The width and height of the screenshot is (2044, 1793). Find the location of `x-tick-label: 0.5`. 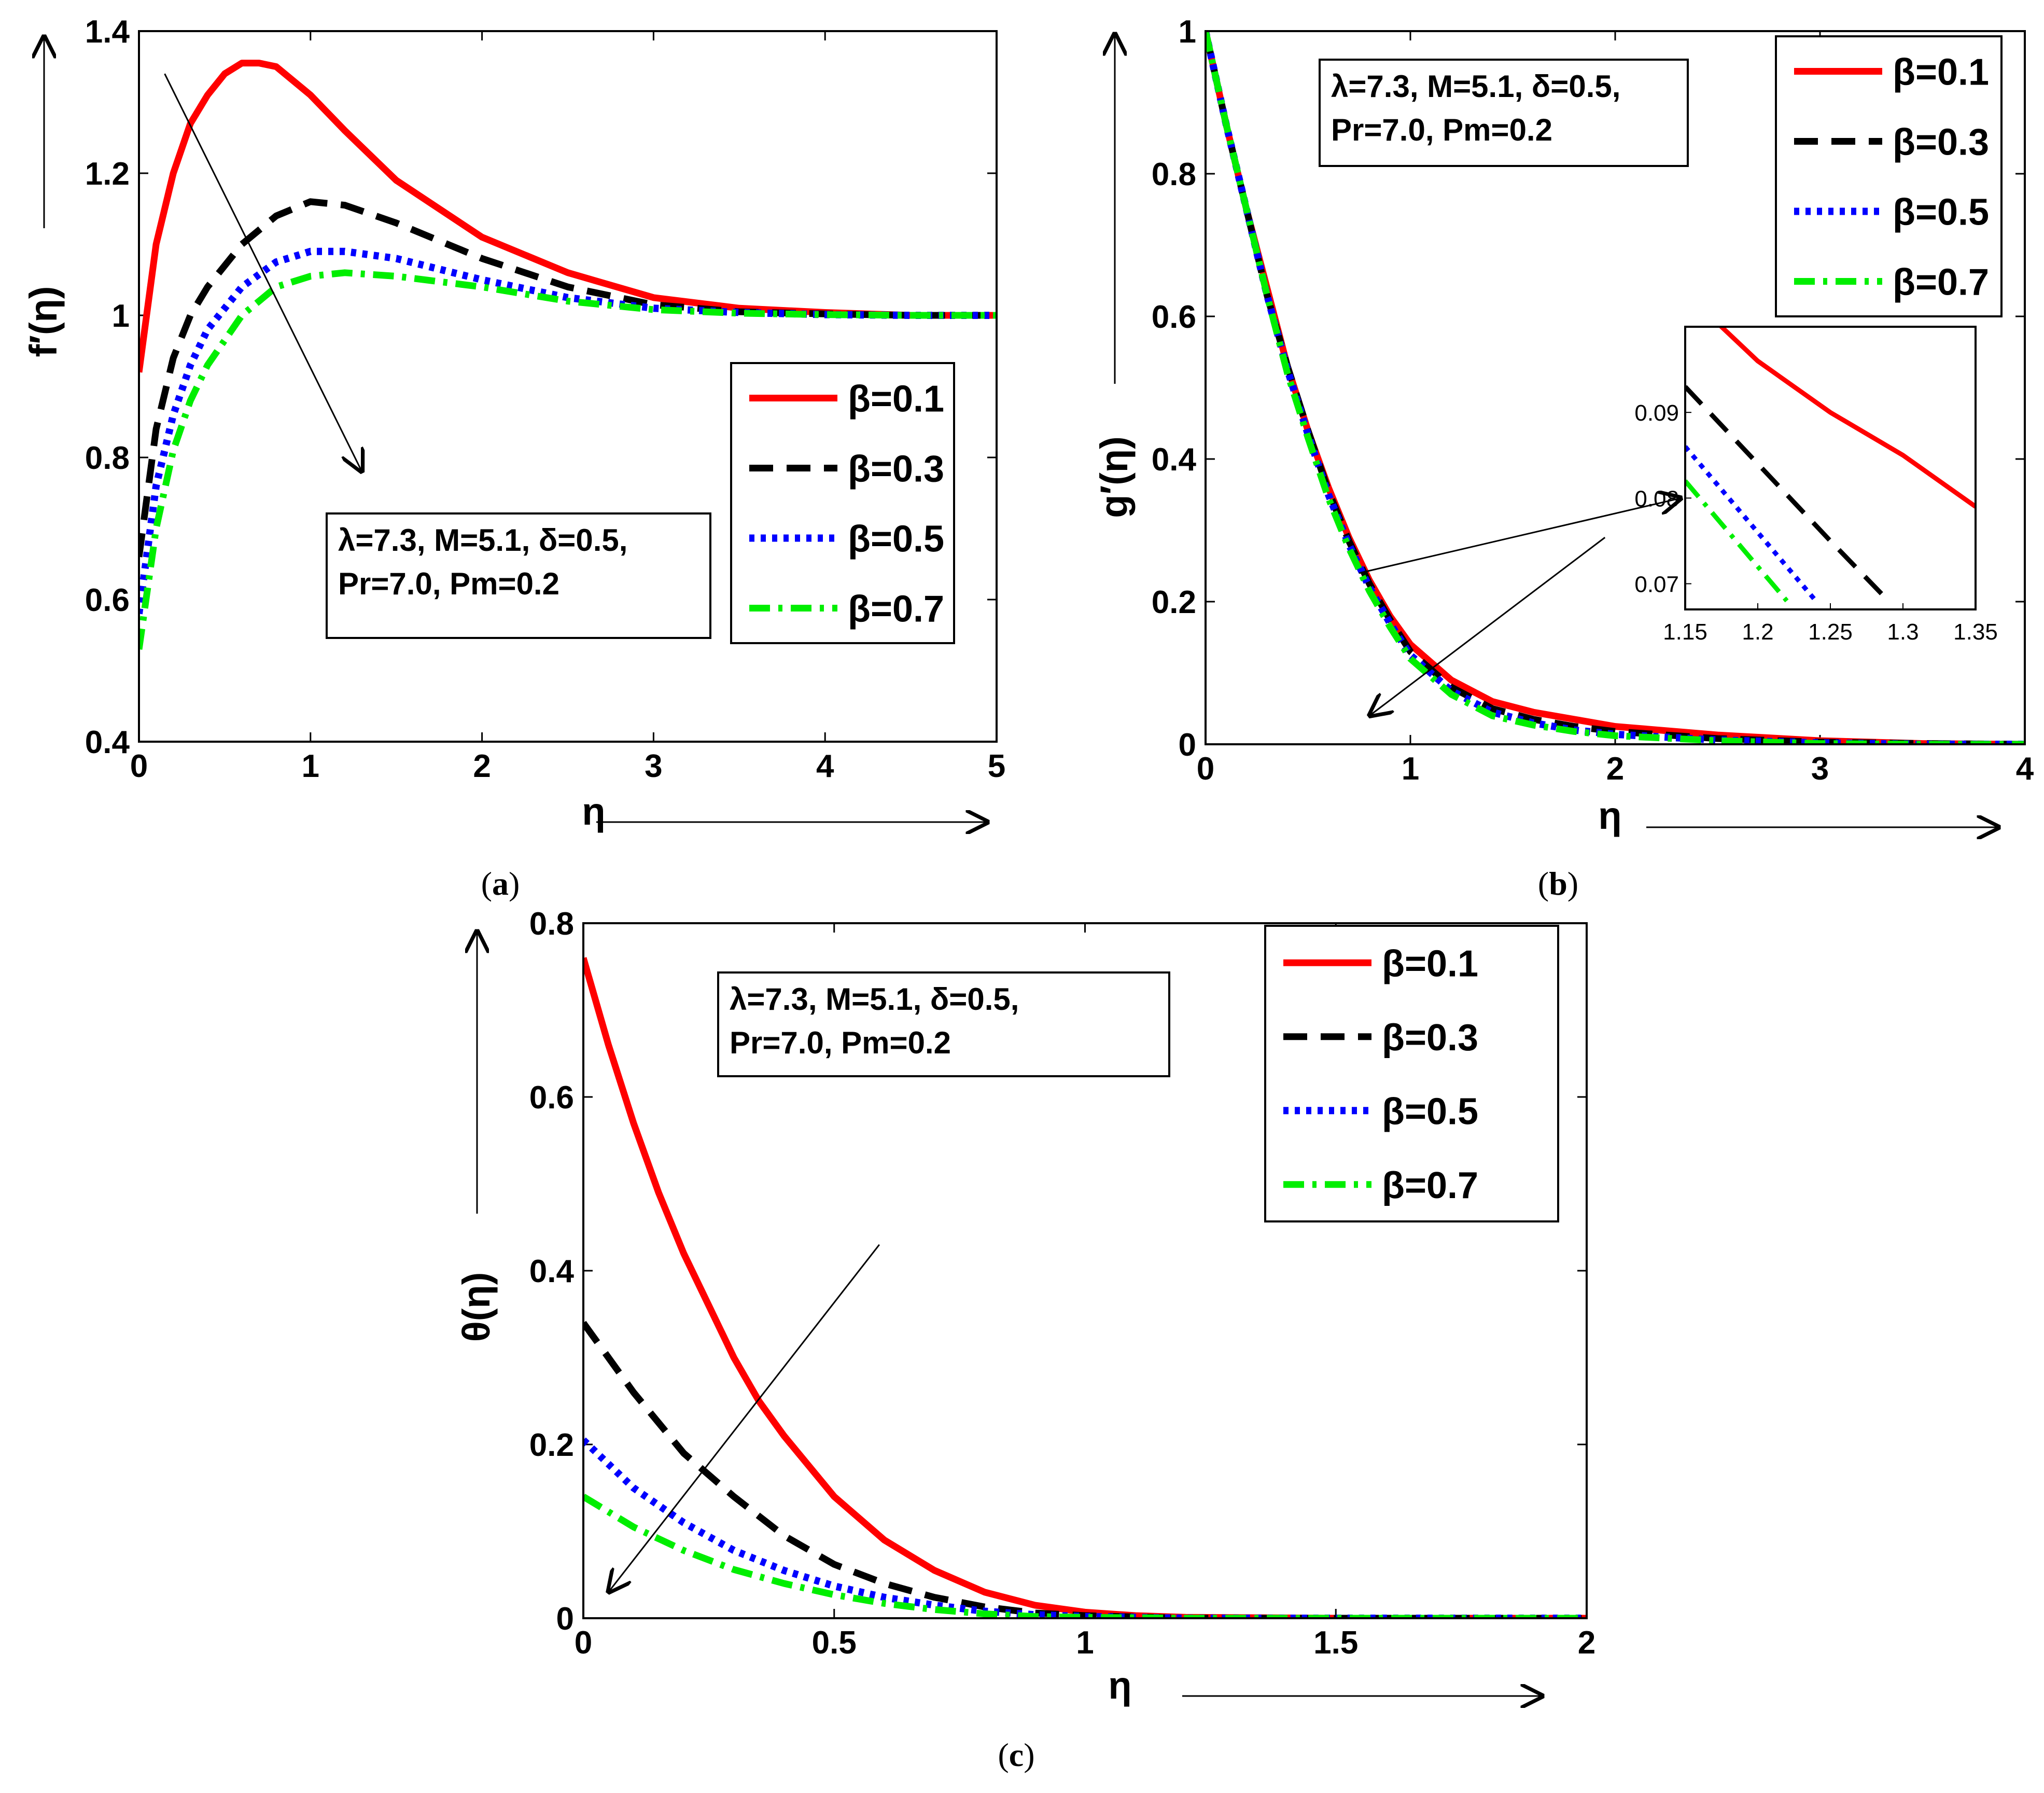

x-tick-label: 0.5 is located at coordinates (834, 1643).